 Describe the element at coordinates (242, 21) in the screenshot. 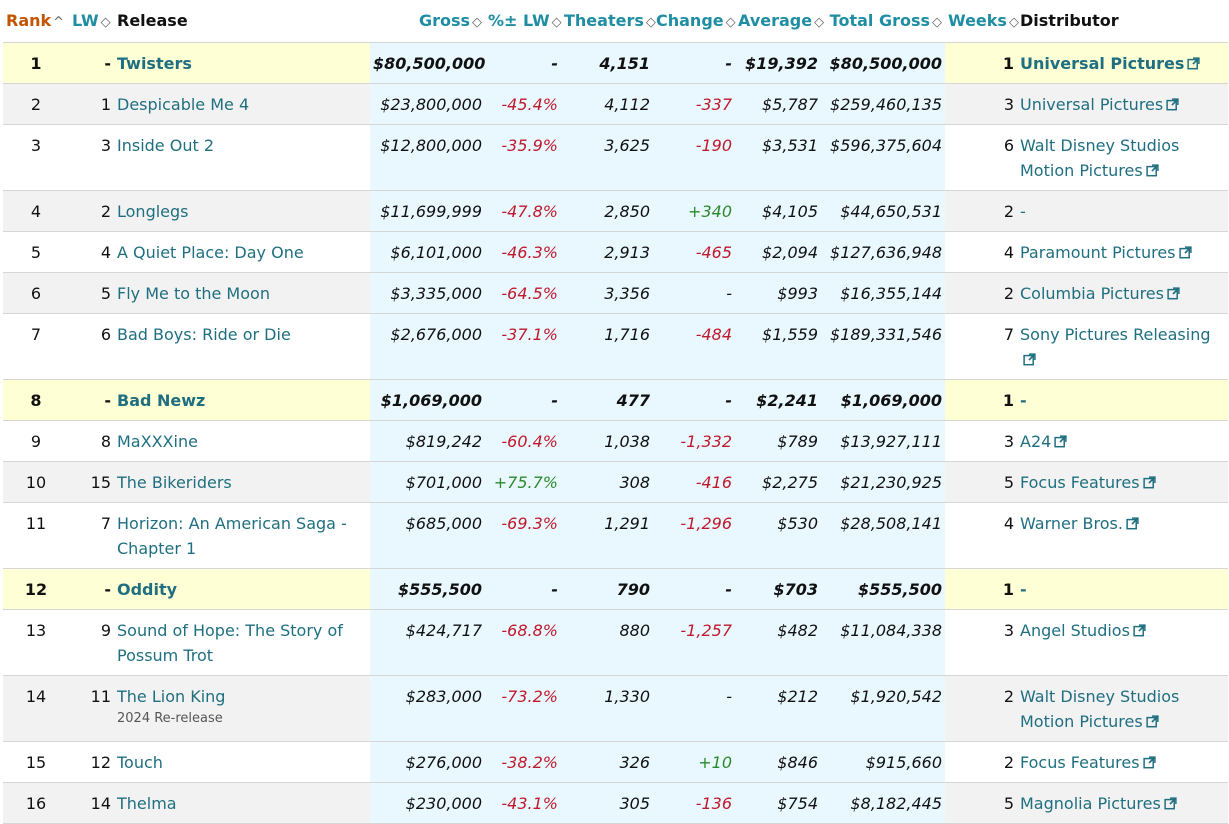

I see `column-header-release: Release` at that location.